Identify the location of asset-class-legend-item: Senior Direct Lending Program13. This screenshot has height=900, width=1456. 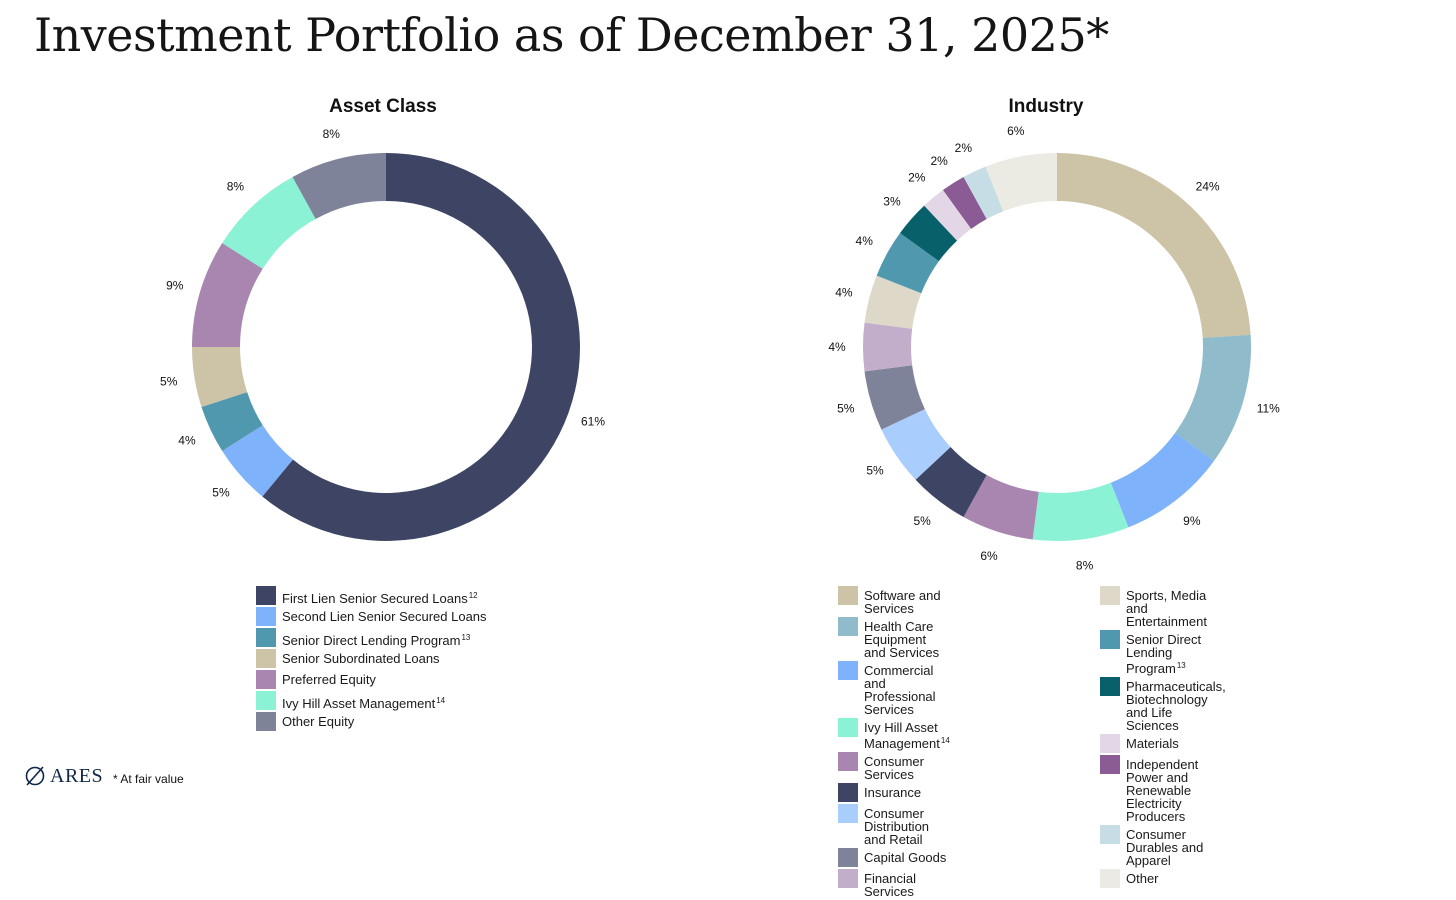
(371, 637).